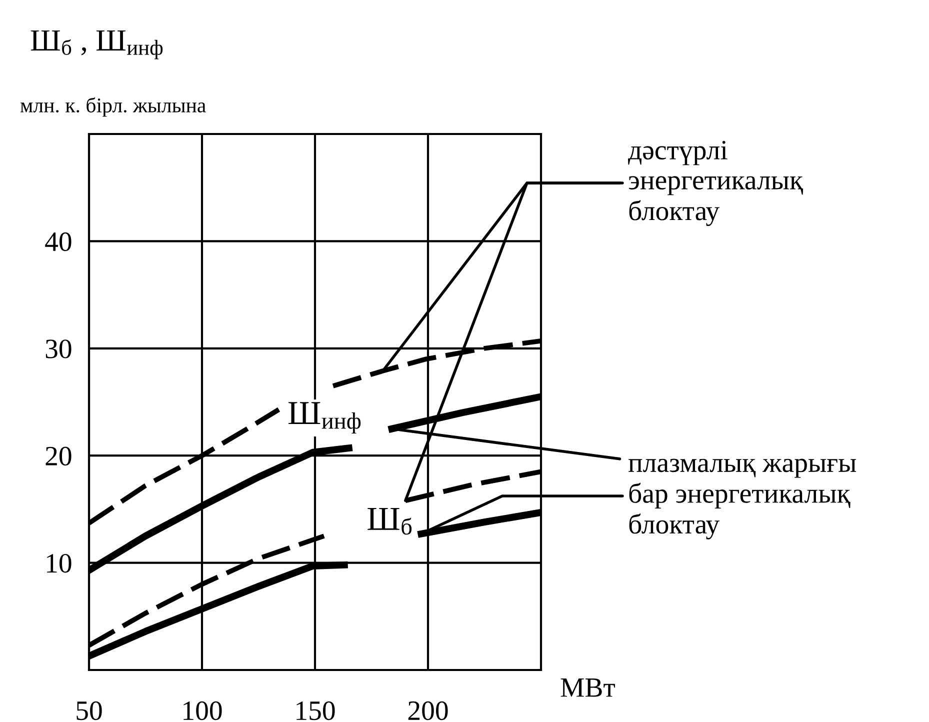 The width and height of the screenshot is (929, 722). What do you see at coordinates (89, 710) in the screenshot?
I see `x-tick-label: 50` at bounding box center [89, 710].